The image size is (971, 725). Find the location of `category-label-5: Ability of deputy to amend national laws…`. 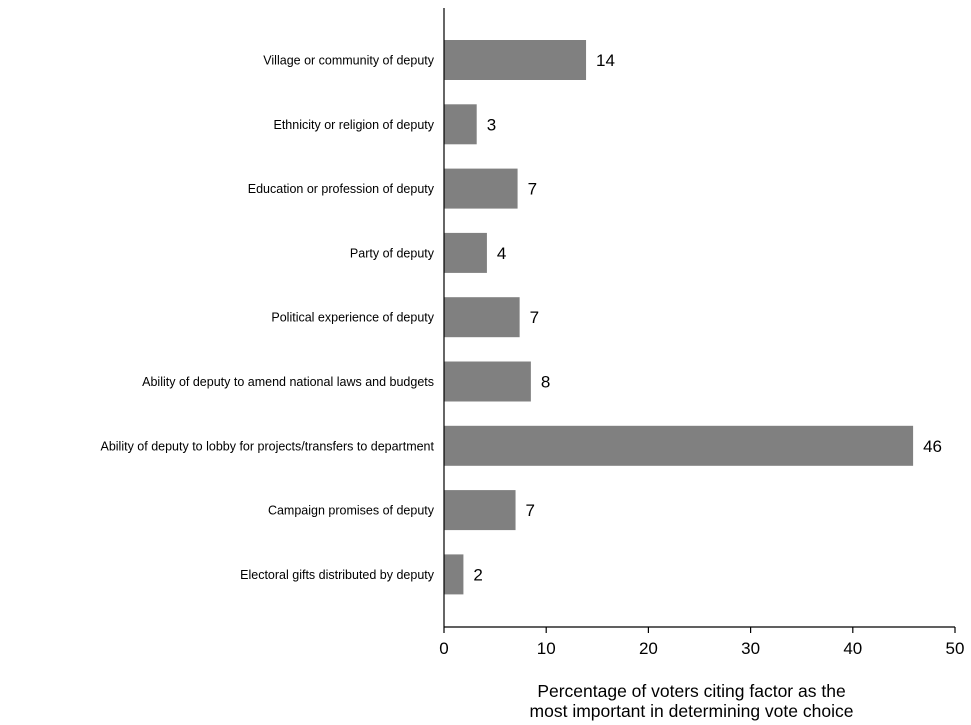

category-label-5: Ability of deputy to amend national laws… is located at coordinates (288, 382).